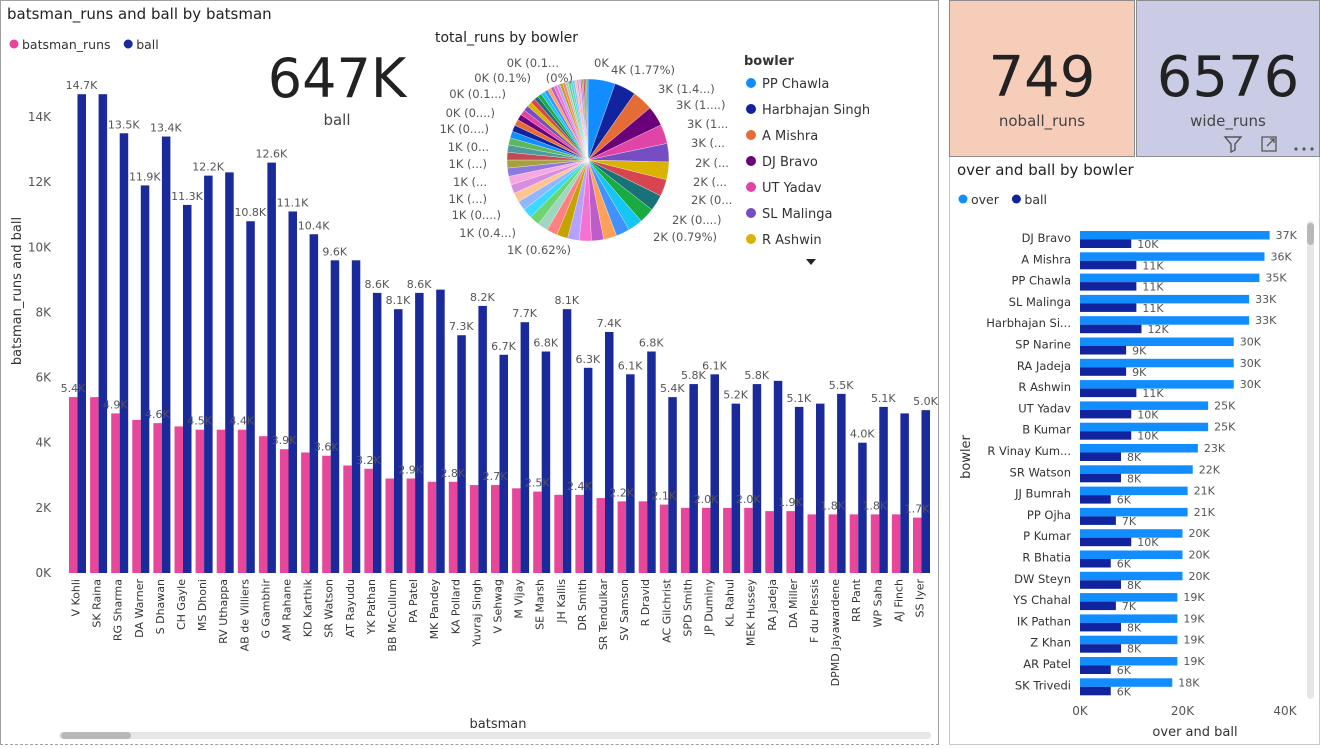 The height and width of the screenshot is (749, 1320). I want to click on legend-label-ball: ball, so click(147, 44).